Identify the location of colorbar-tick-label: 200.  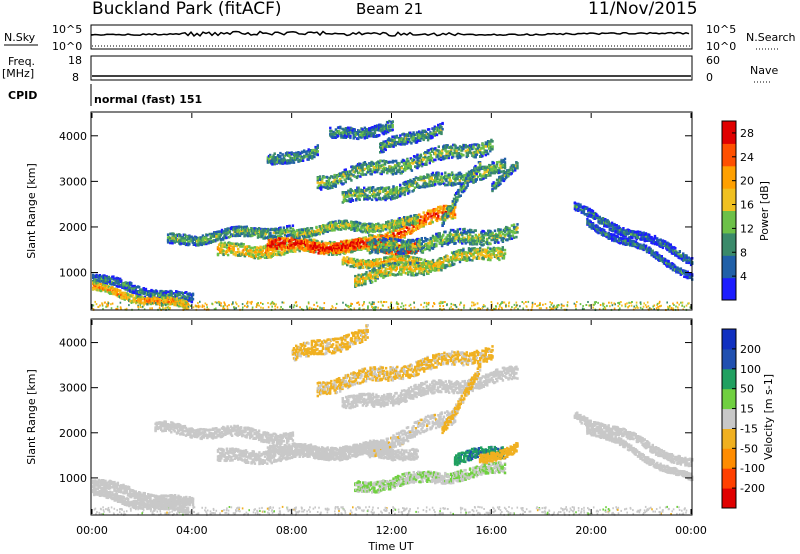
(750, 349).